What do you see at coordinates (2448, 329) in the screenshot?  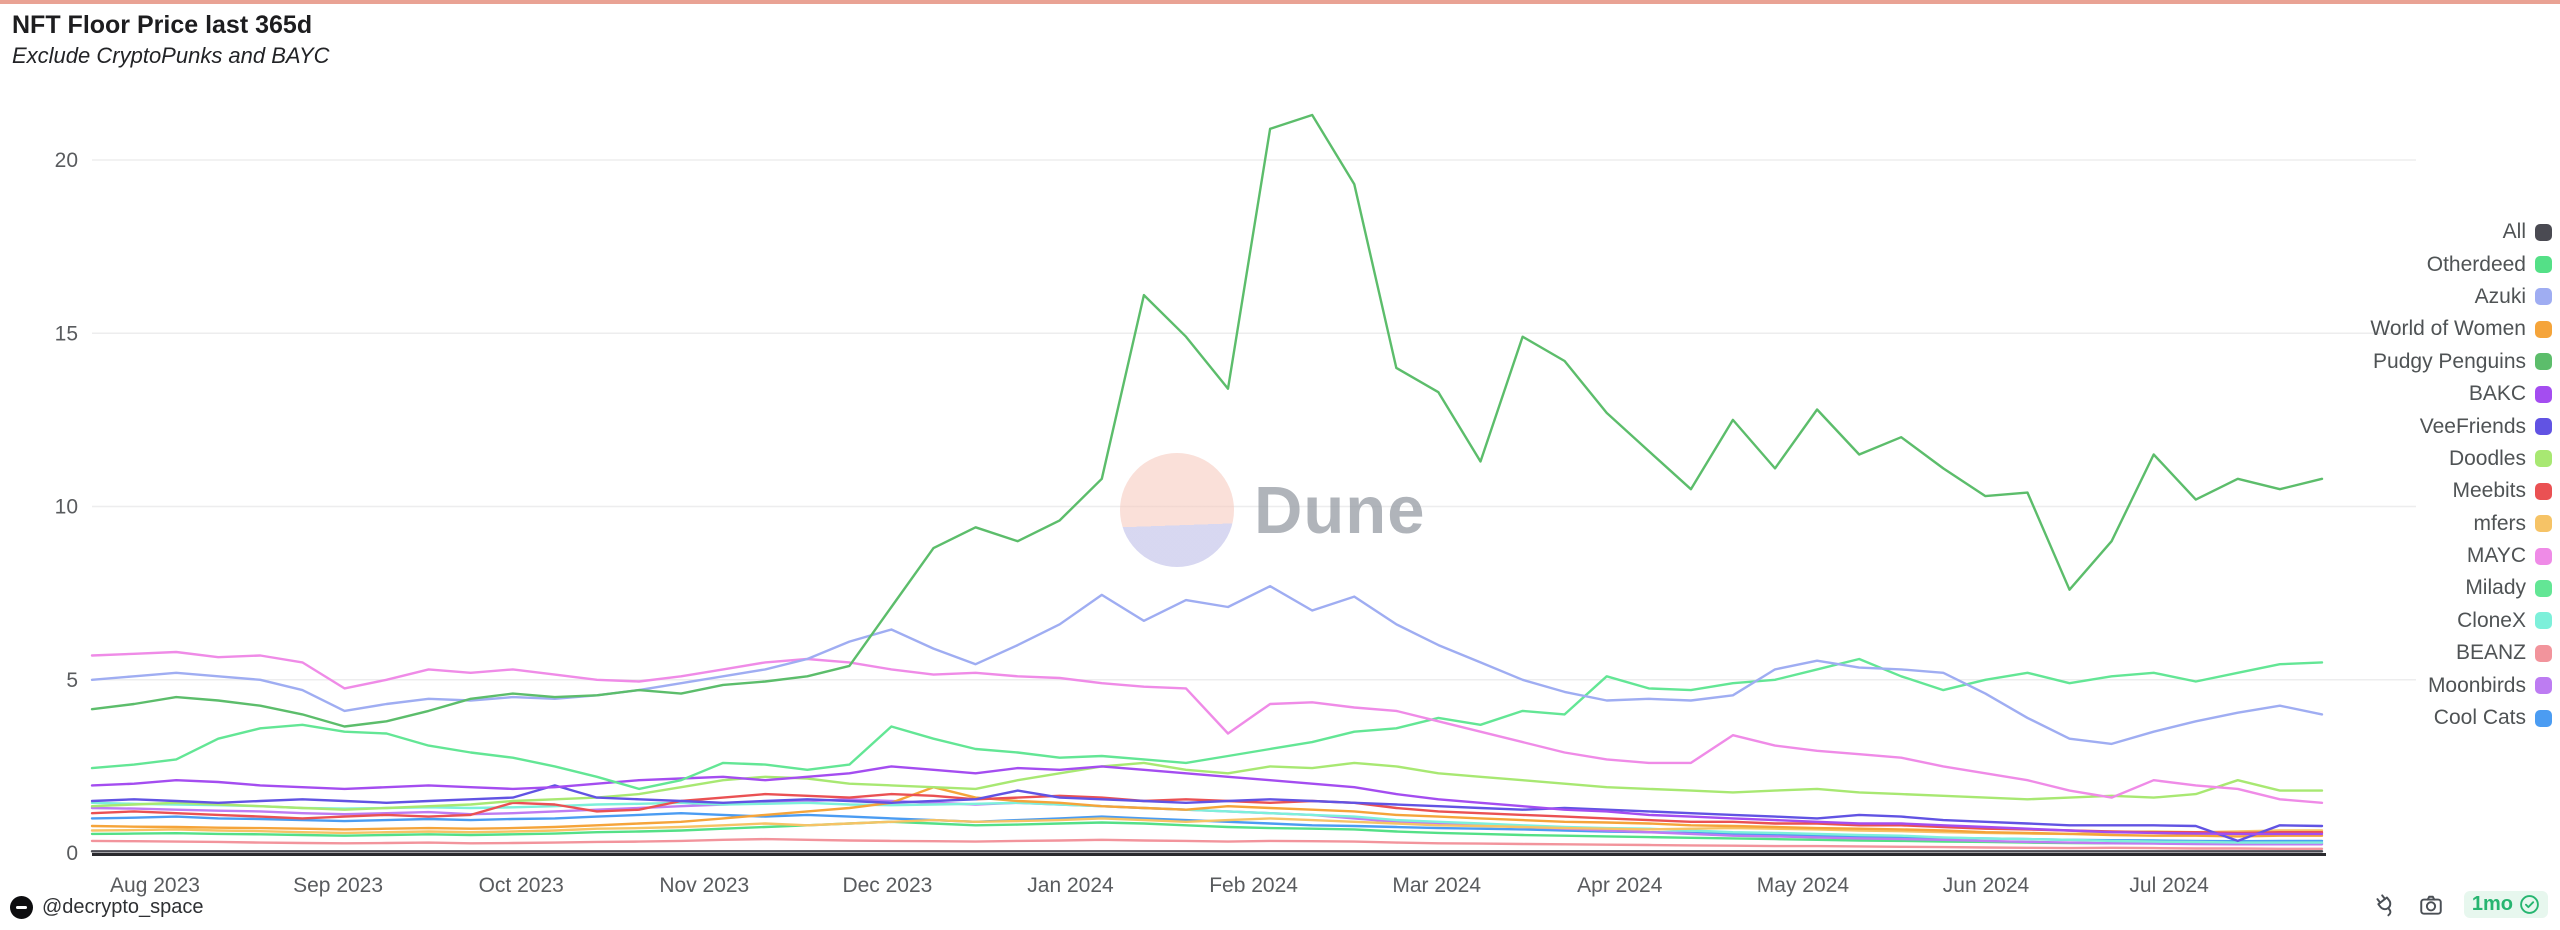 I see `legend-label: World of Women` at bounding box center [2448, 329].